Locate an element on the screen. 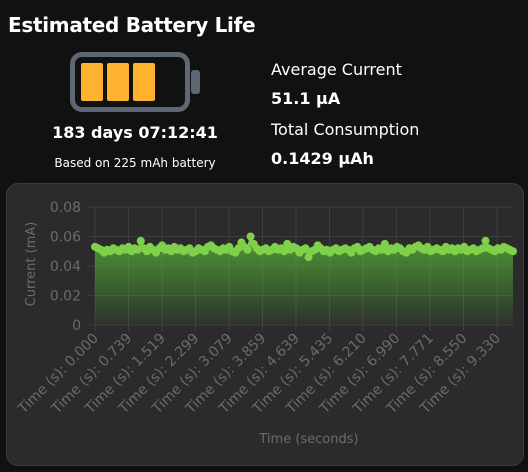  page-title: Estimated Battery Life is located at coordinates (132, 25).